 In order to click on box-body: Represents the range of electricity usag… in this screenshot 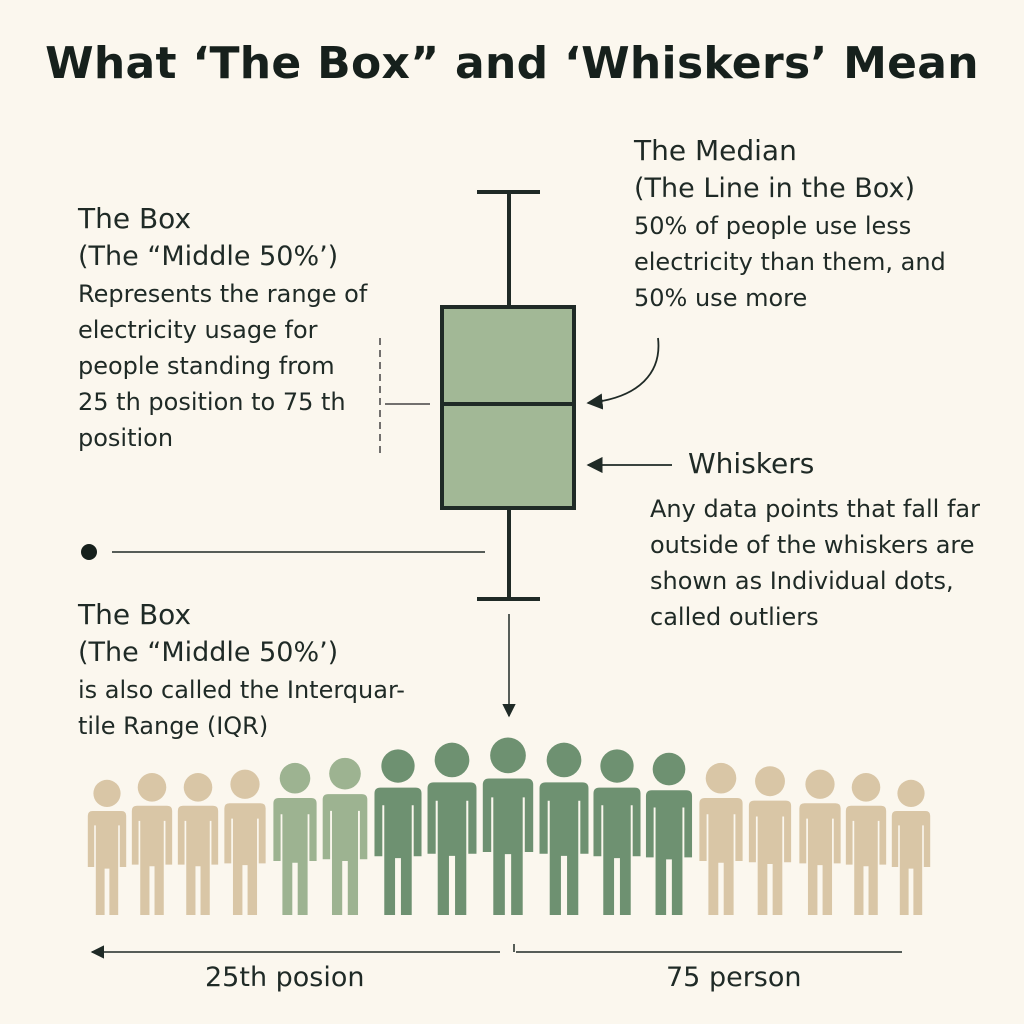, I will do `click(223, 366)`.